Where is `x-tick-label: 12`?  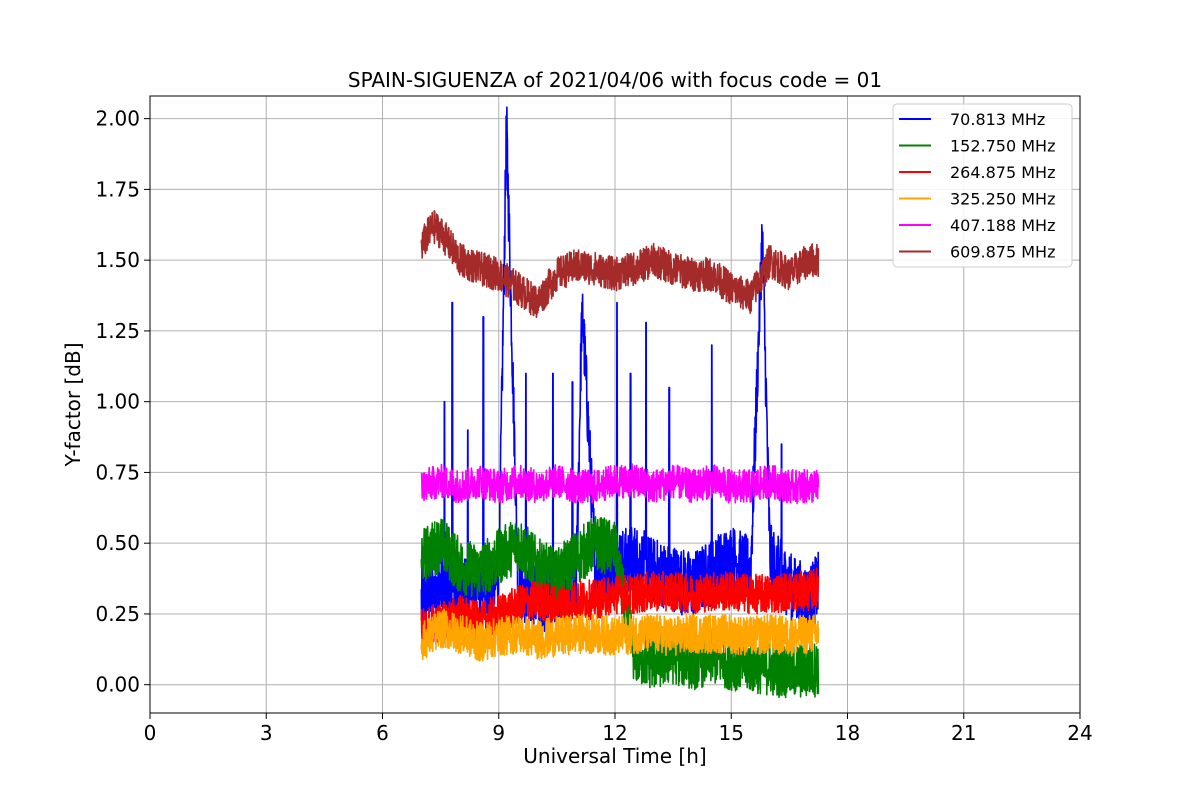
x-tick-label: 12 is located at coordinates (614, 733).